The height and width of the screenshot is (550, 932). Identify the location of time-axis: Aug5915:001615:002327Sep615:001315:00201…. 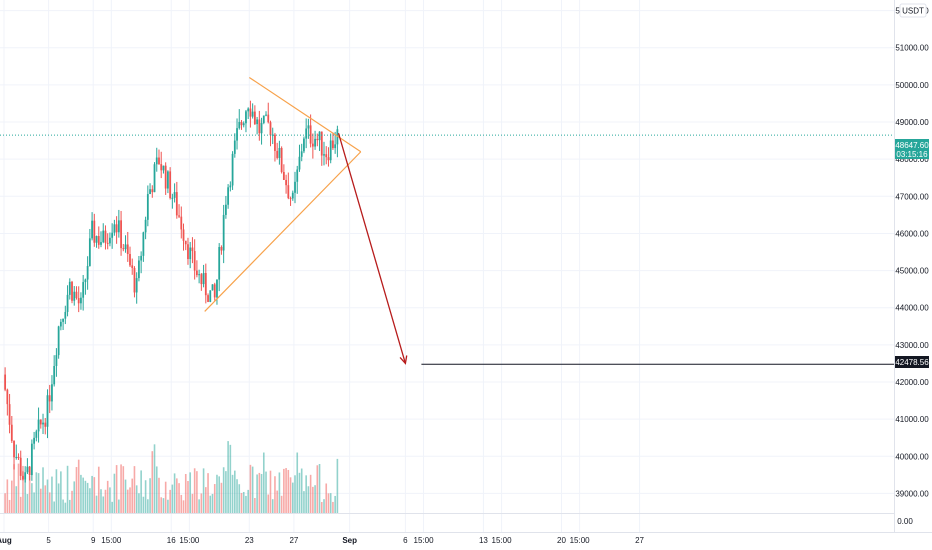
(322, 540).